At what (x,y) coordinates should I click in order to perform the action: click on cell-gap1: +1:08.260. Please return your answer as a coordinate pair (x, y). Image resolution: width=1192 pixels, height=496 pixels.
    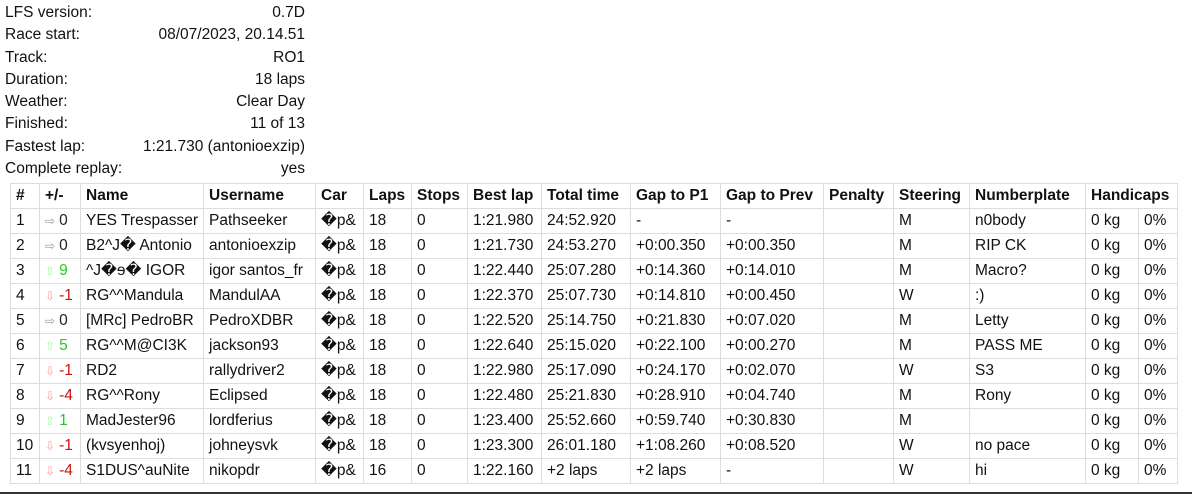
    Looking at the image, I should click on (675, 446).